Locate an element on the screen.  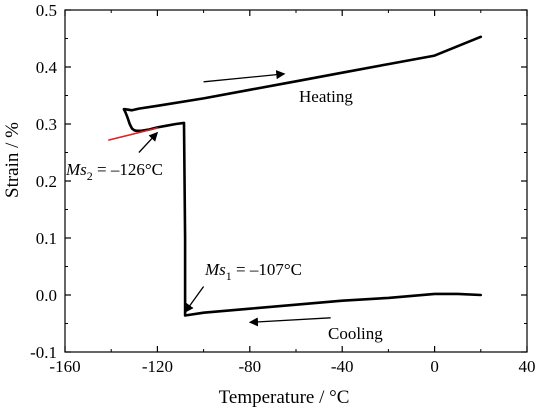
ms1-arrow is located at coordinates (194, 299).